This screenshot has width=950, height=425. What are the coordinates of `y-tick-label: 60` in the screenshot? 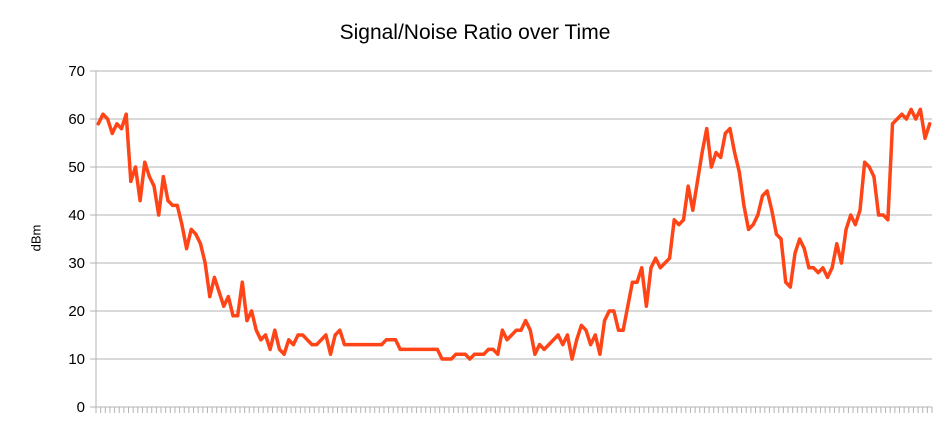 It's located at (76, 119).